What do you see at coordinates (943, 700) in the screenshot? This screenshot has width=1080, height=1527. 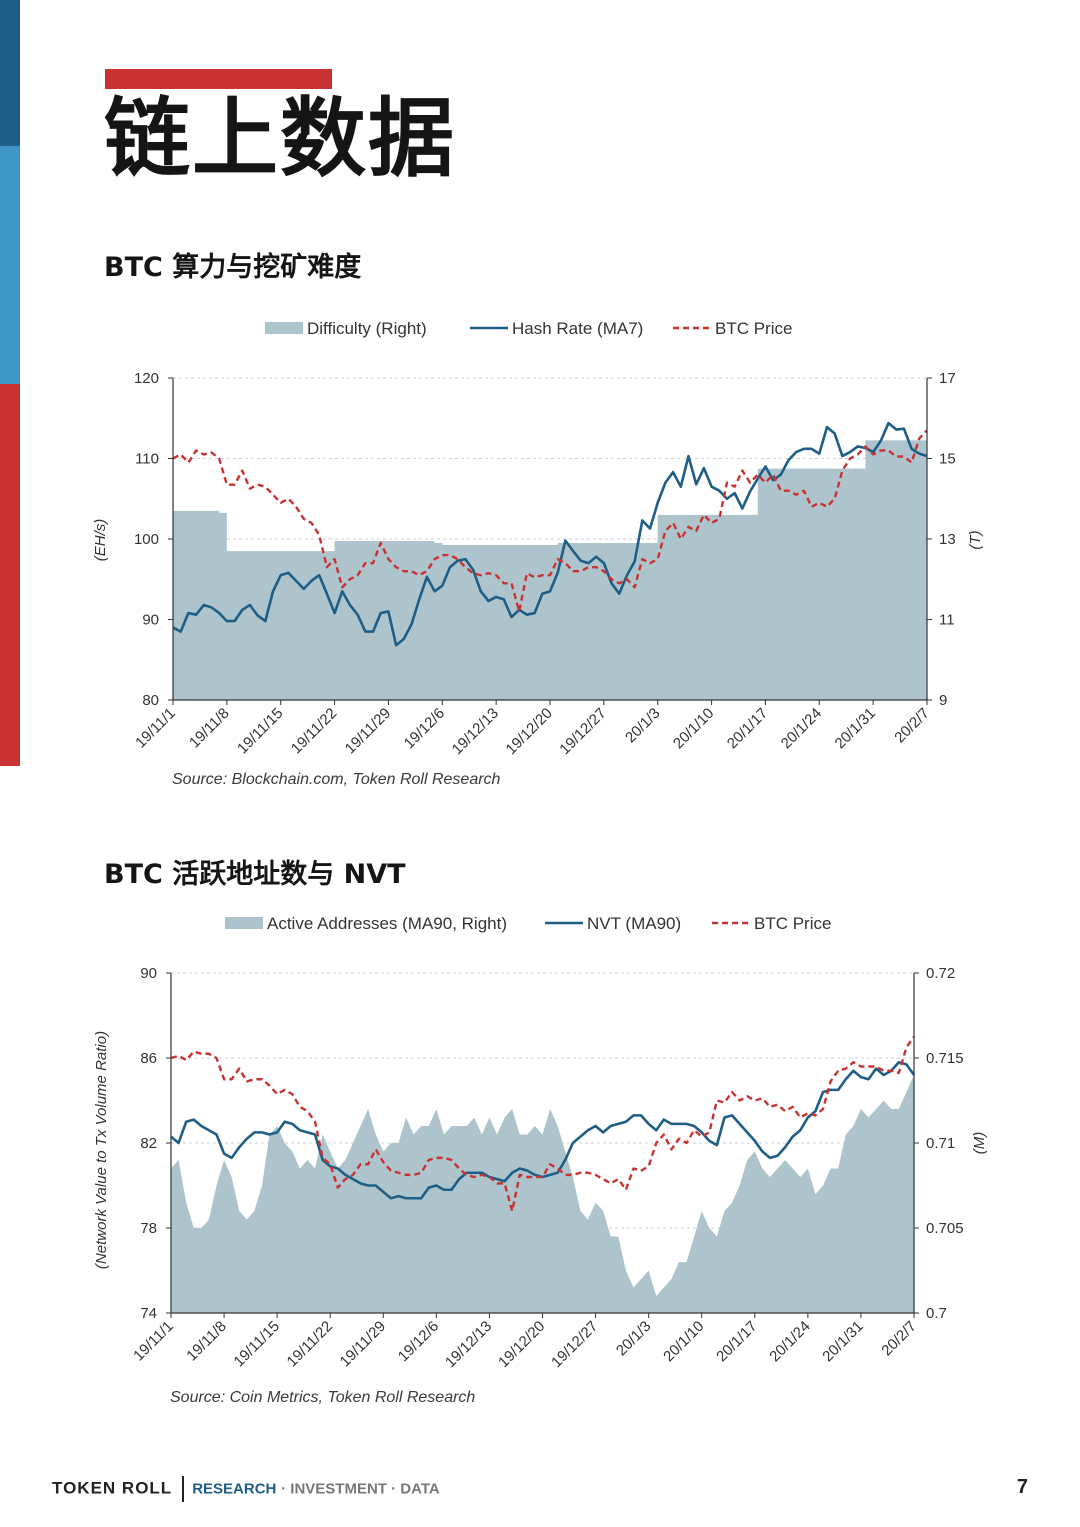 I see `tick-label-right: 9` at bounding box center [943, 700].